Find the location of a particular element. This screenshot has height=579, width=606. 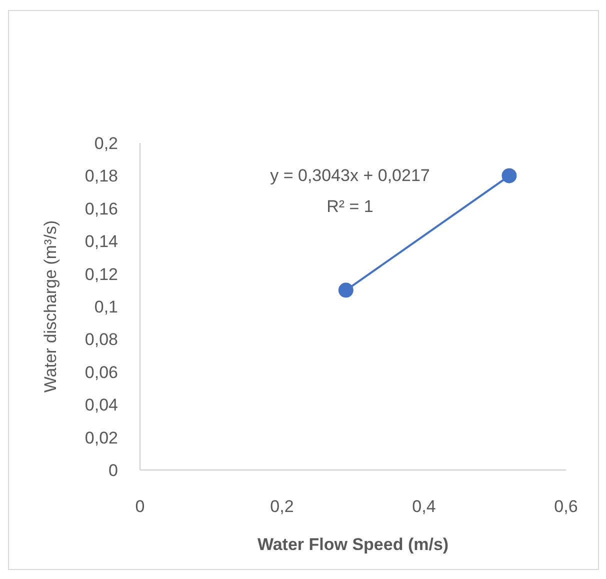

x-tick-label: 0,6 is located at coordinates (566, 506).